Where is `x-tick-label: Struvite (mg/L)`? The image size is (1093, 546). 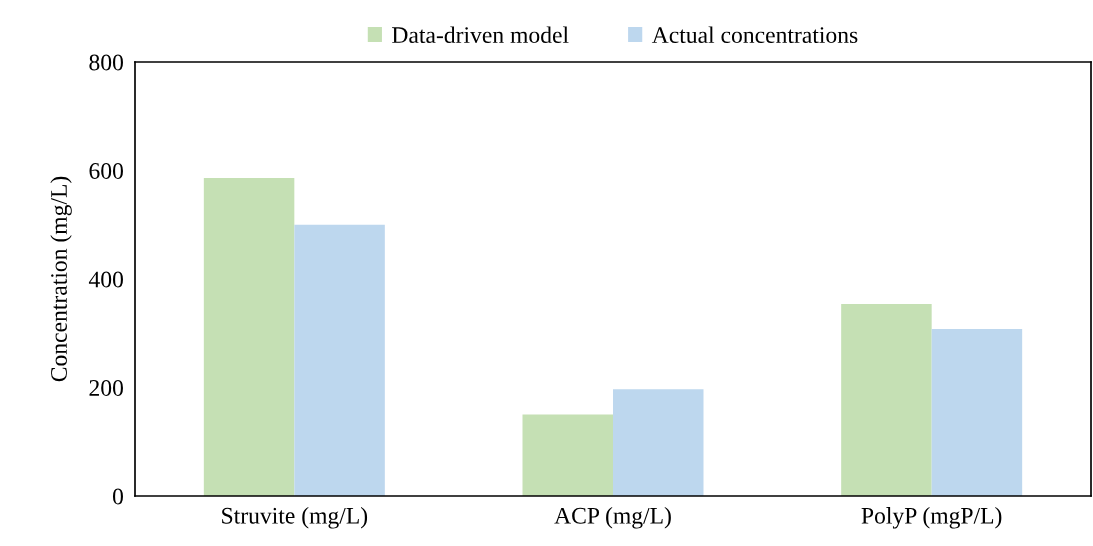 x-tick-label: Struvite (mg/L) is located at coordinates (295, 518).